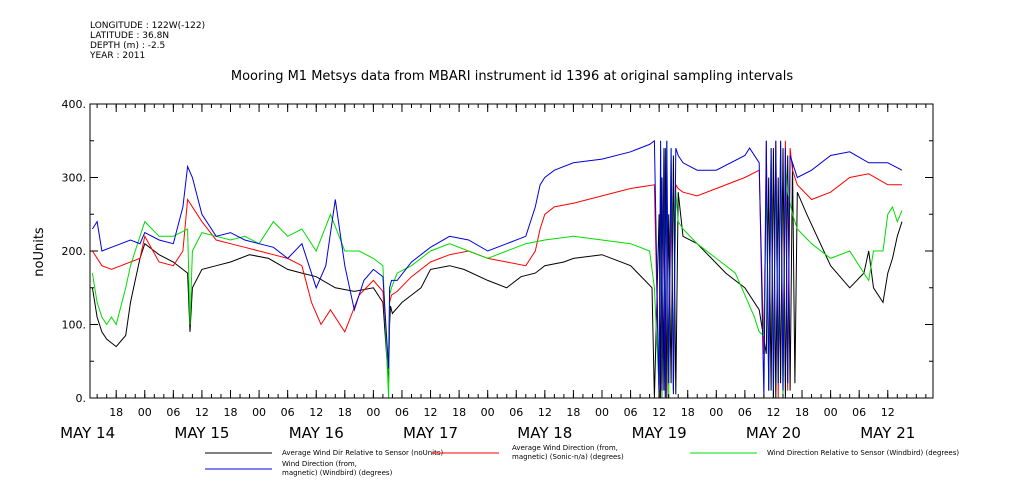 Image resolution: width=1009 pixels, height=504 pixels. I want to click on x-date-label: MAY 20, so click(773, 433).